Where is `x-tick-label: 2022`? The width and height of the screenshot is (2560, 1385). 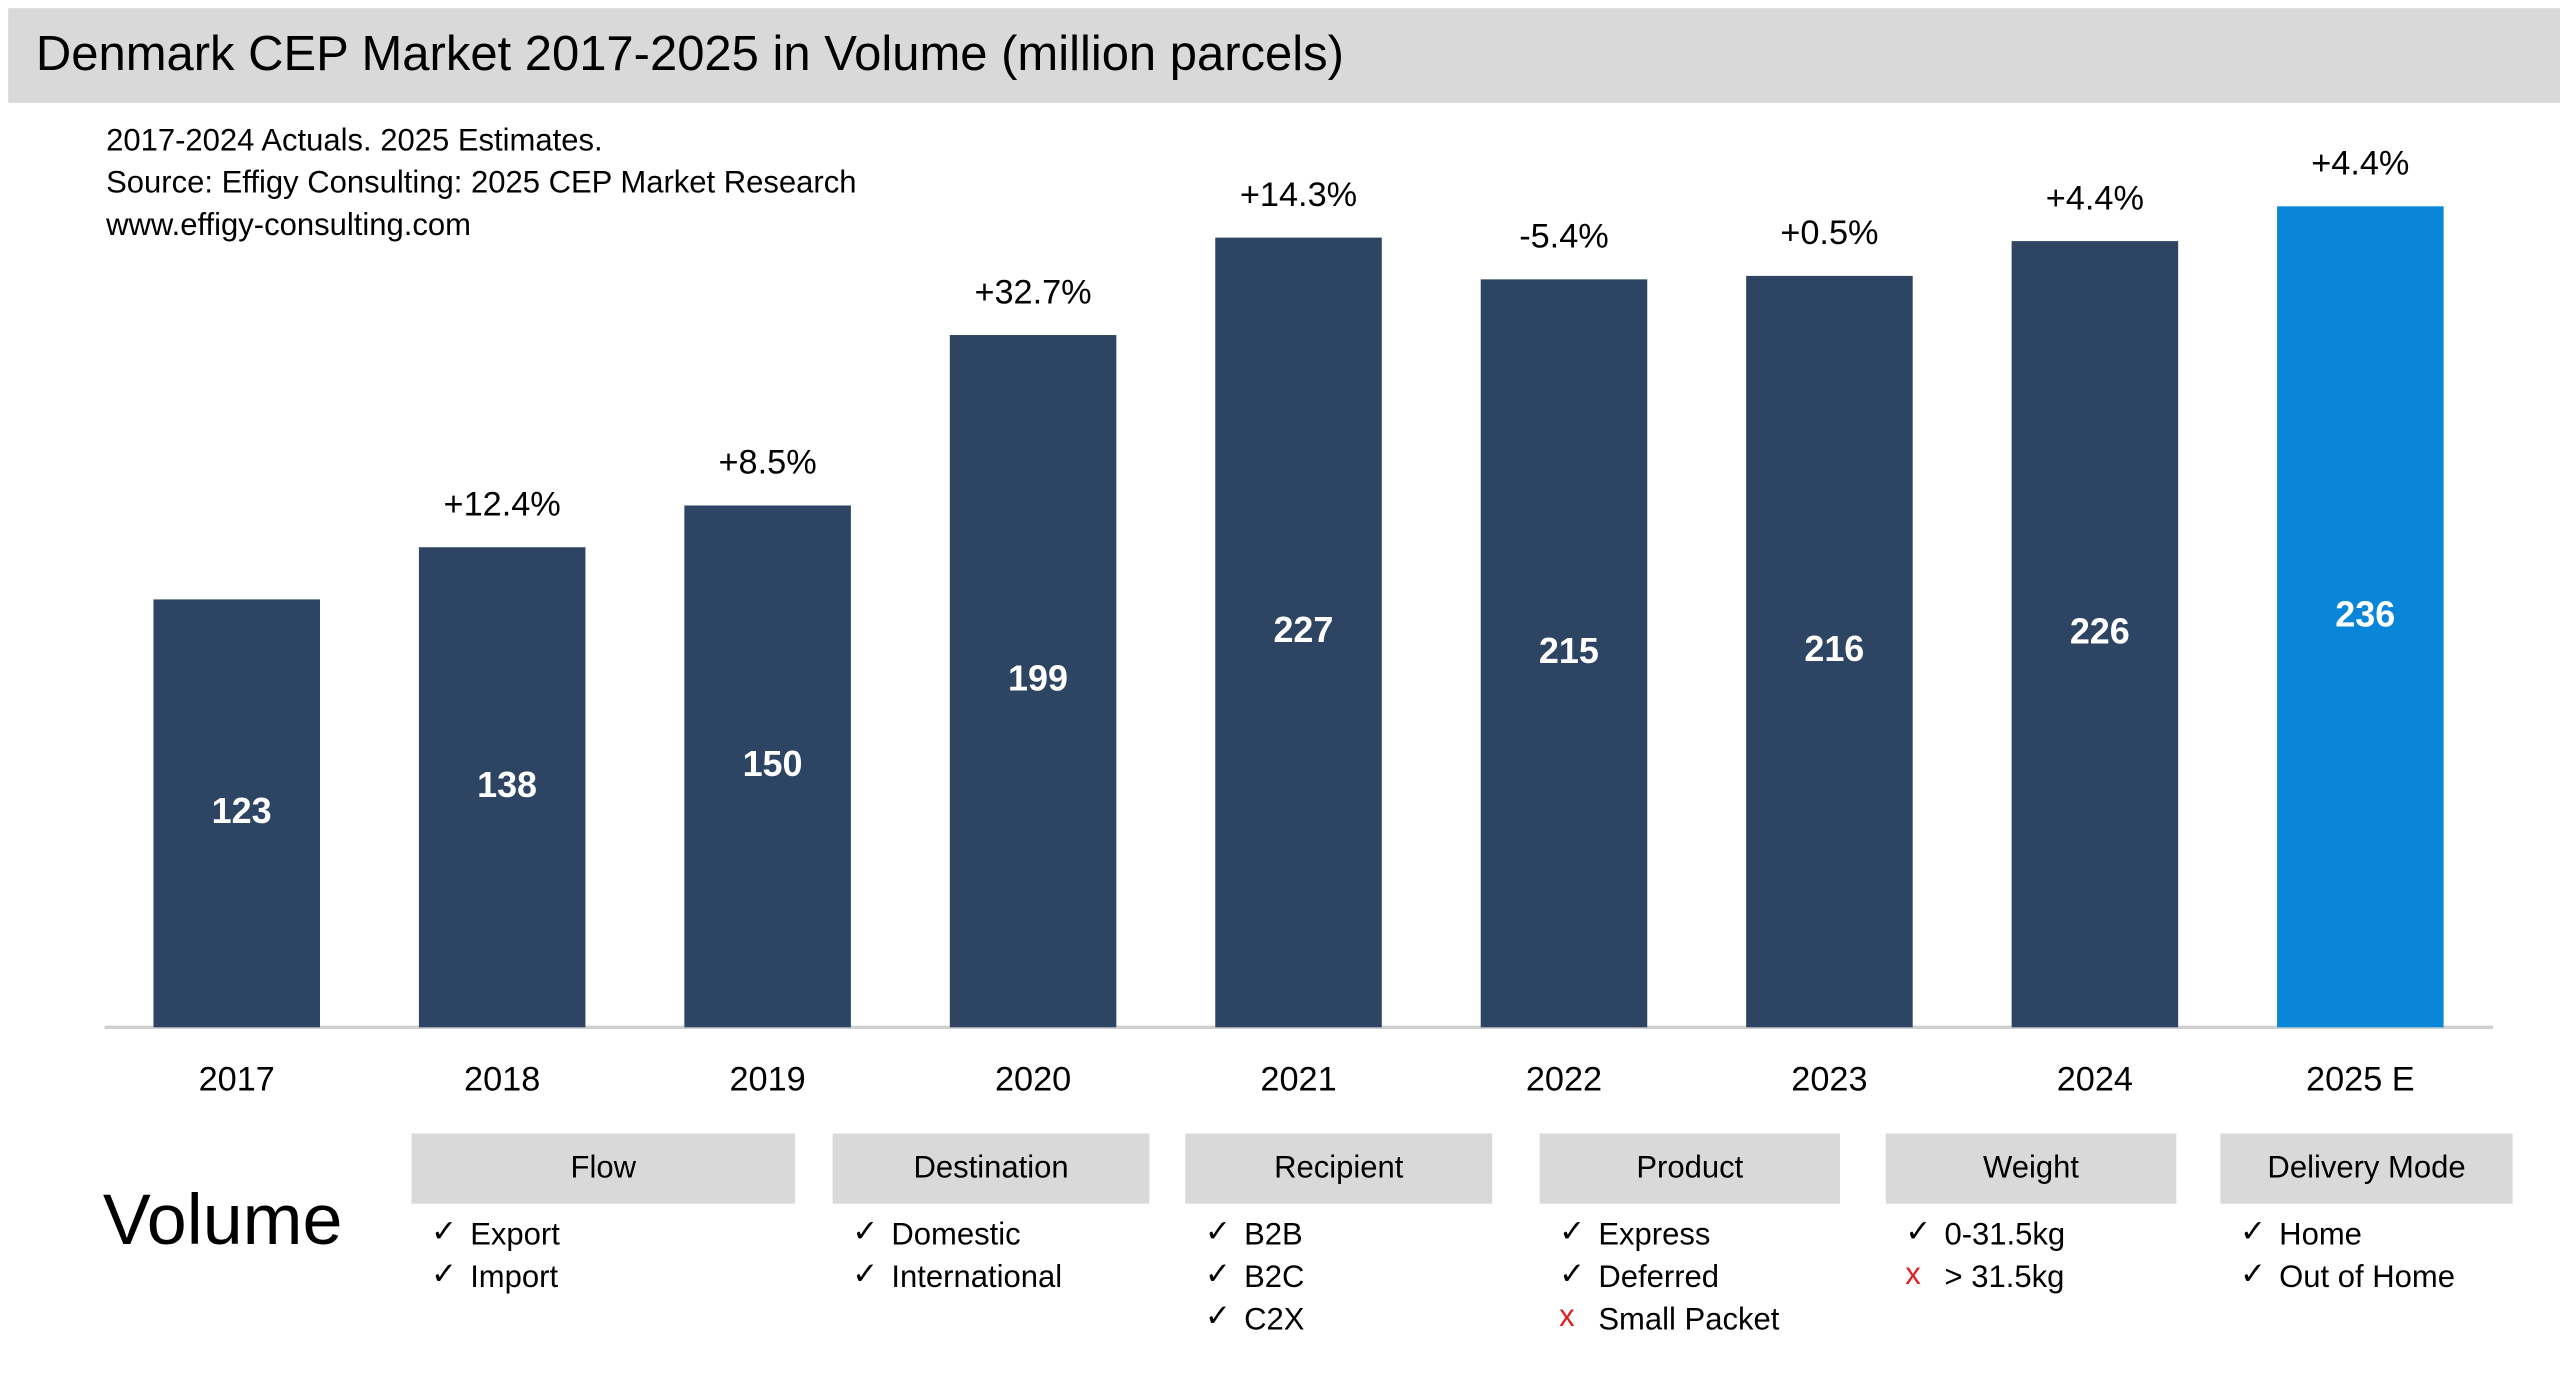 x-tick-label: 2022 is located at coordinates (1564, 1079).